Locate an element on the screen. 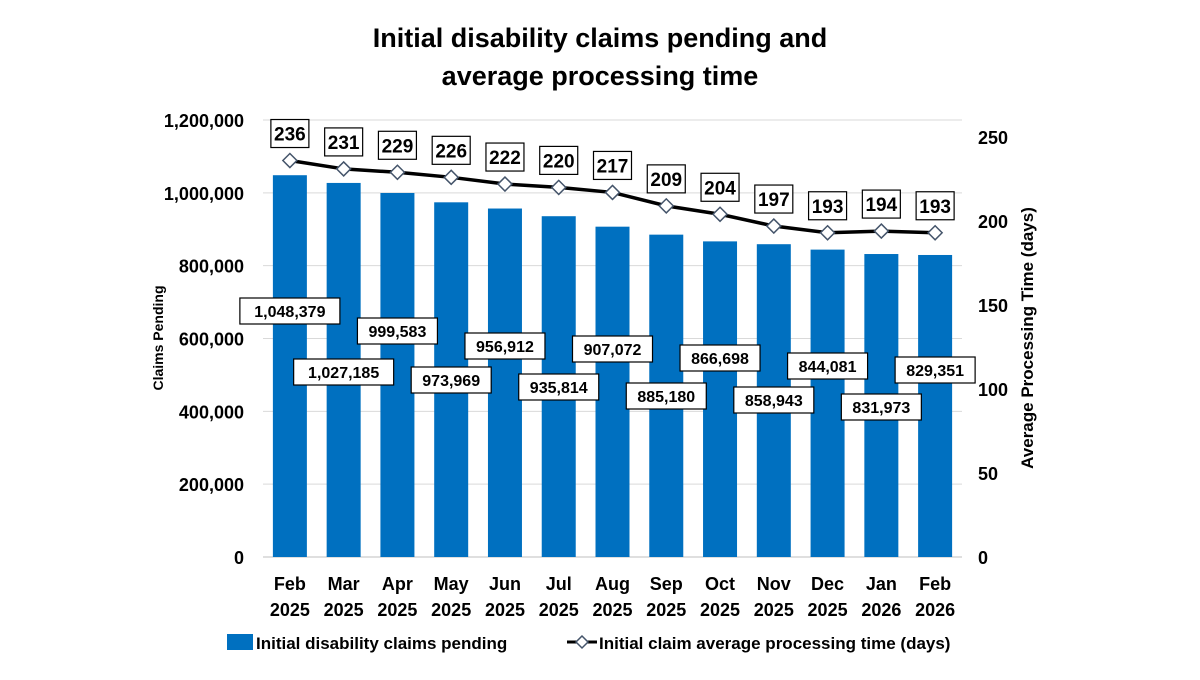 The height and width of the screenshot is (680, 1200). right-axis-label: Average Processing Time (days) is located at coordinates (1027, 338).